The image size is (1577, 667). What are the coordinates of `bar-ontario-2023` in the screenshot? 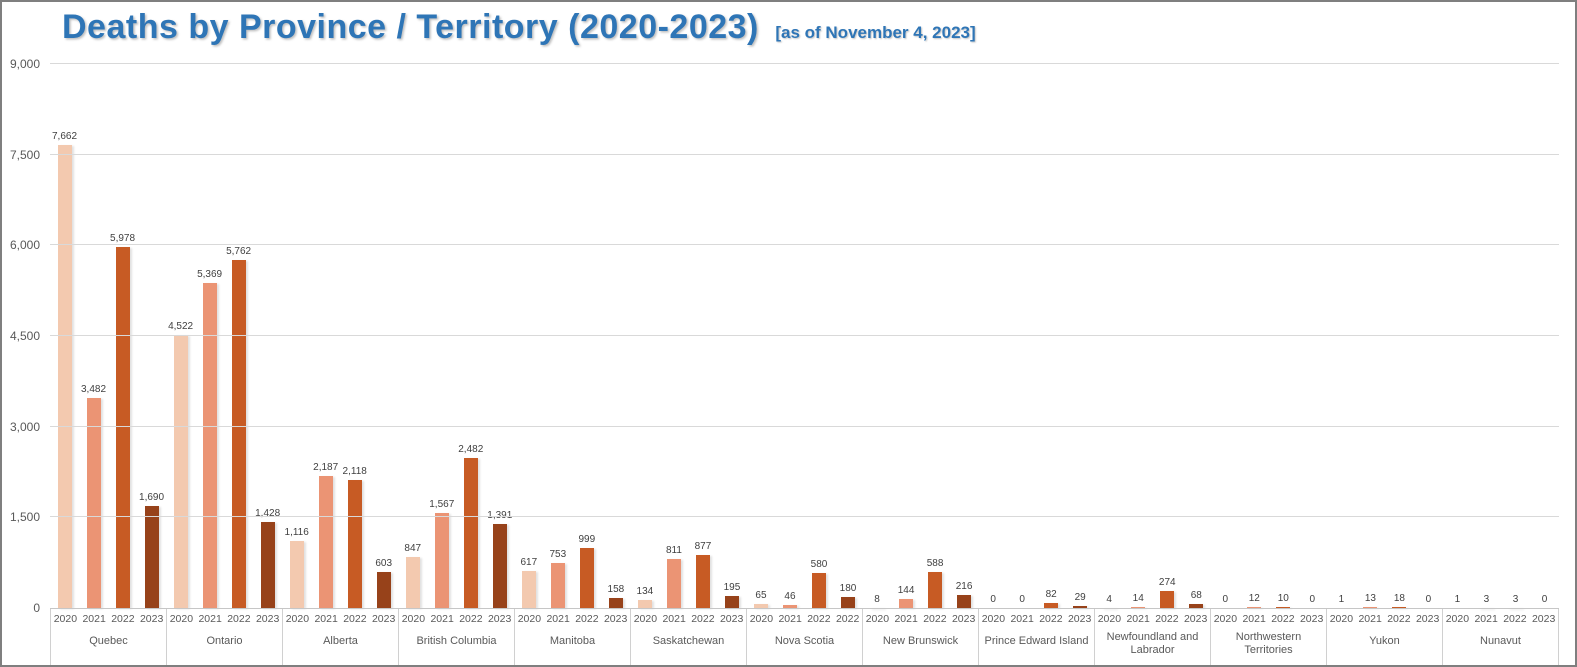 It's located at (267, 564).